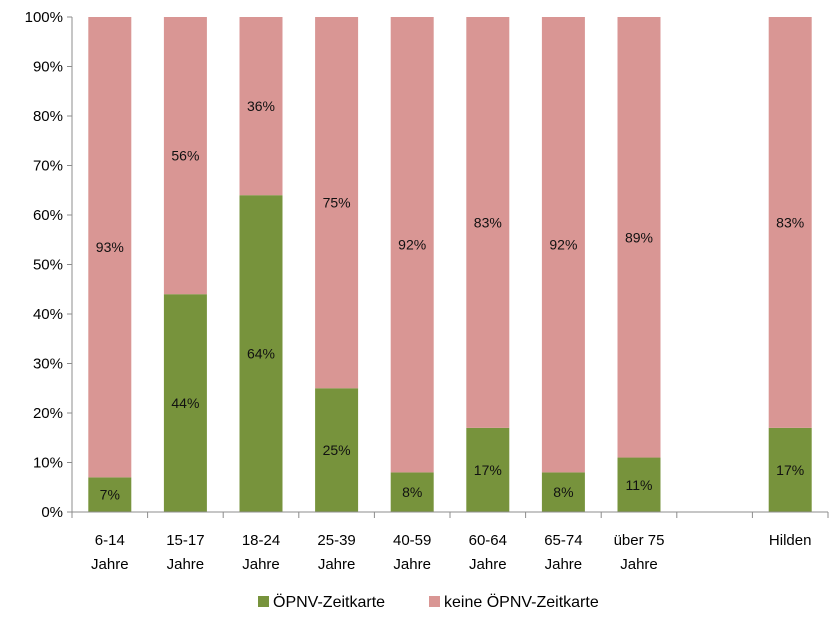 Image resolution: width=834 pixels, height=624 pixels. Describe the element at coordinates (261, 540) in the screenshot. I see `x-tick-label: 18-24` at that location.